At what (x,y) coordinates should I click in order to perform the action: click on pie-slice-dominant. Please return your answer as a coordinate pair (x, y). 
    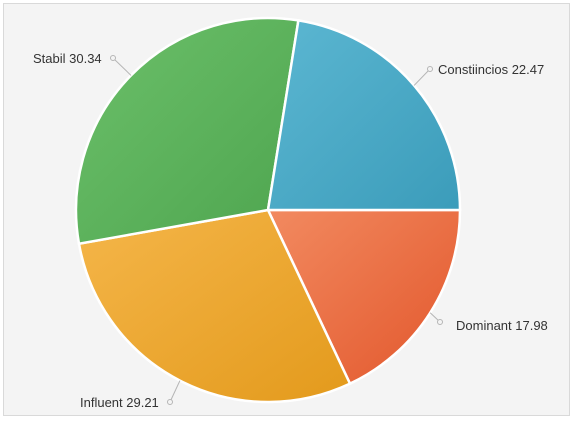
    Looking at the image, I should click on (364, 297).